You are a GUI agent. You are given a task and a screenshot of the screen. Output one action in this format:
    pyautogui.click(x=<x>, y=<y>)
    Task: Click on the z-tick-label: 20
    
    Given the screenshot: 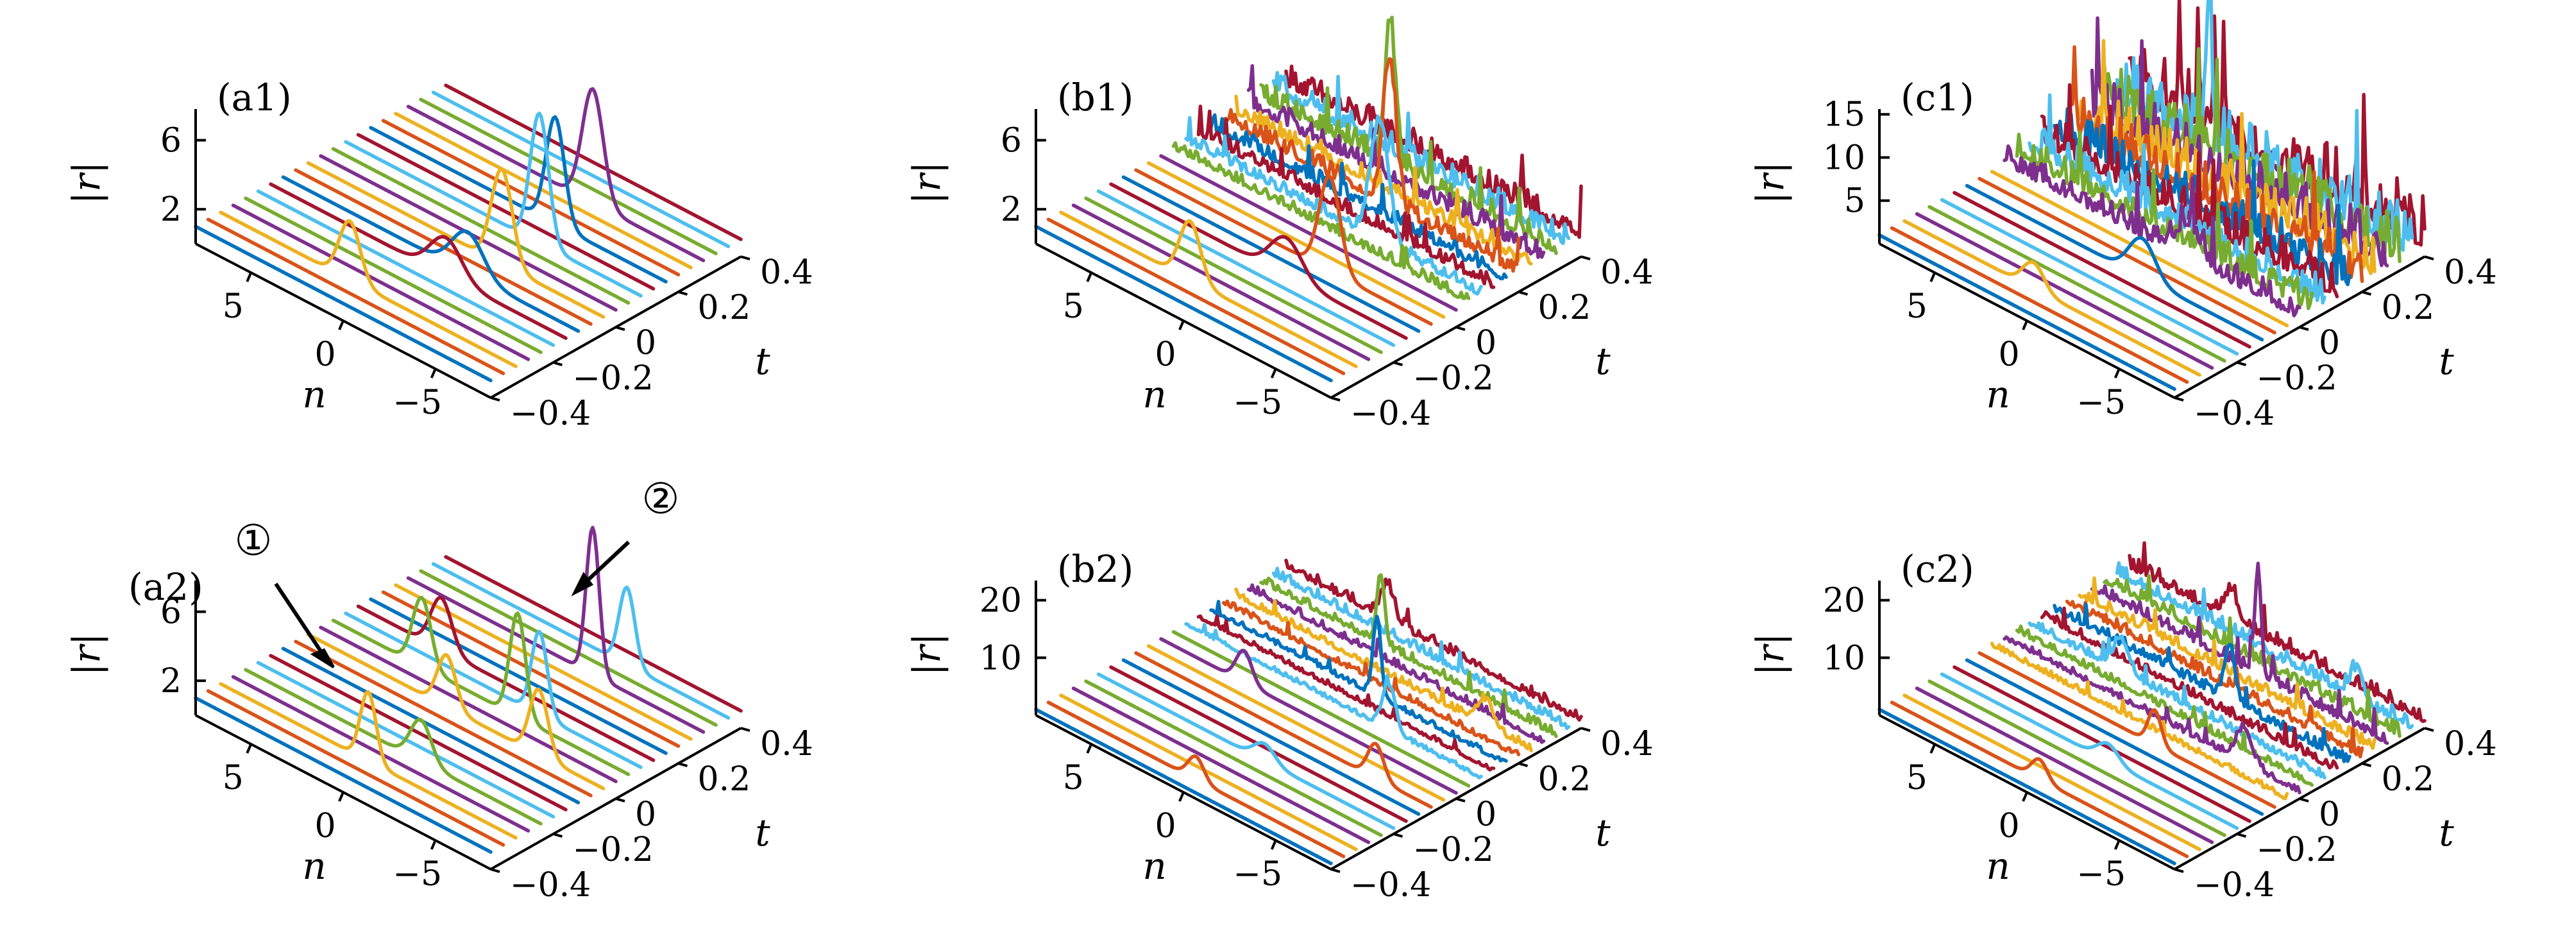 What is the action you would take?
    pyautogui.click(x=1844, y=601)
    